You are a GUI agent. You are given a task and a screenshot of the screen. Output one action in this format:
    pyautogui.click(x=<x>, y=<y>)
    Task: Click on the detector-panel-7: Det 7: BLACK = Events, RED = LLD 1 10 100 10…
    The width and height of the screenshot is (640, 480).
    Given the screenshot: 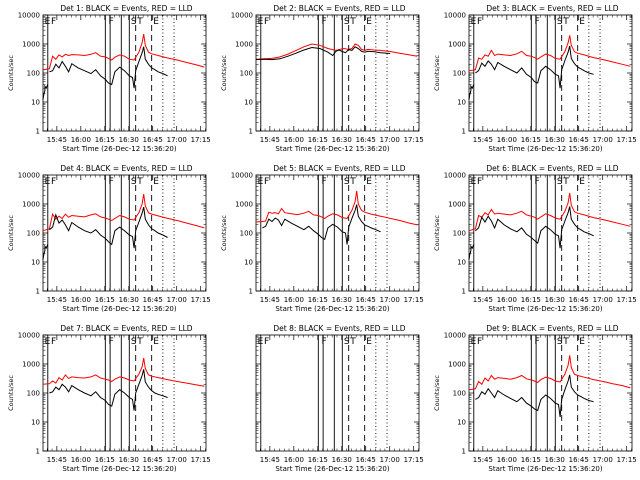 What is the action you would take?
    pyautogui.click(x=109, y=398)
    